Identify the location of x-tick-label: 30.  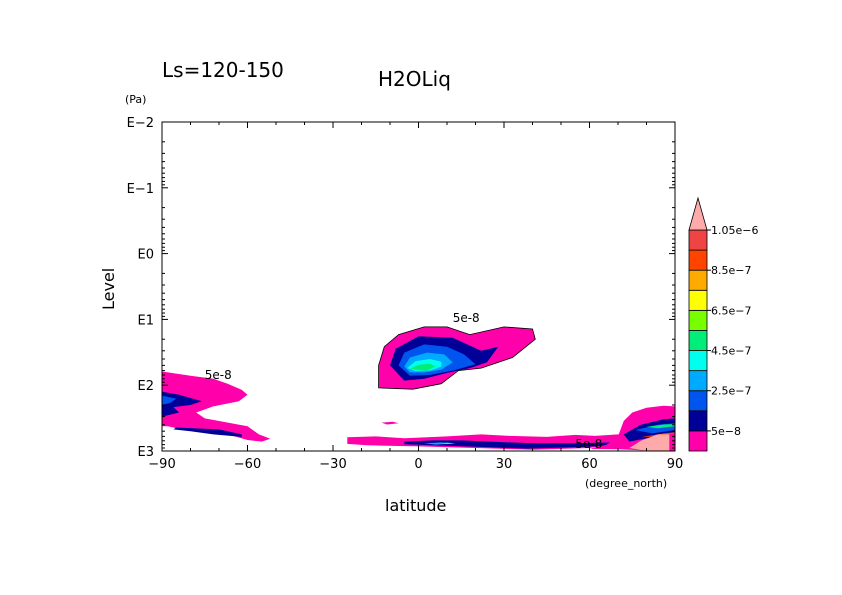
(504, 464).